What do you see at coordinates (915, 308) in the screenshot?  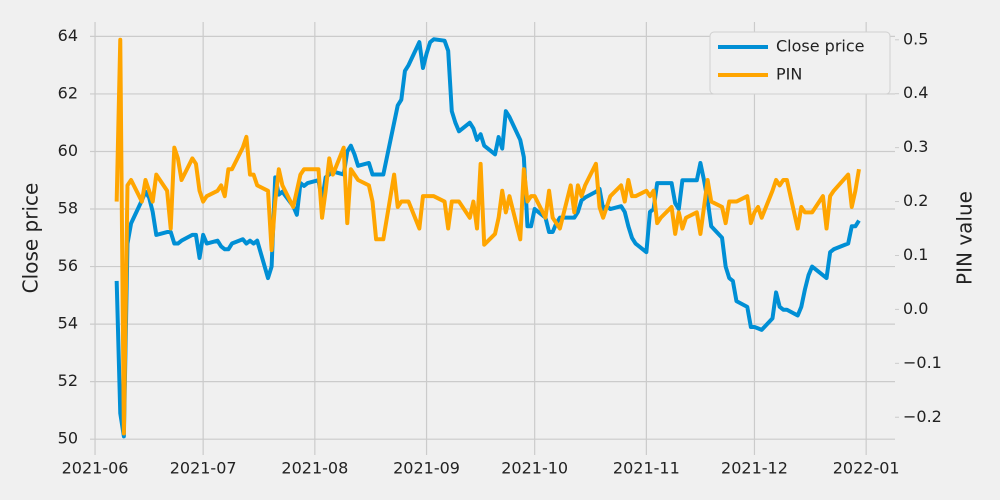 I see `y2-tick-label: 0.0` at bounding box center [915, 308].